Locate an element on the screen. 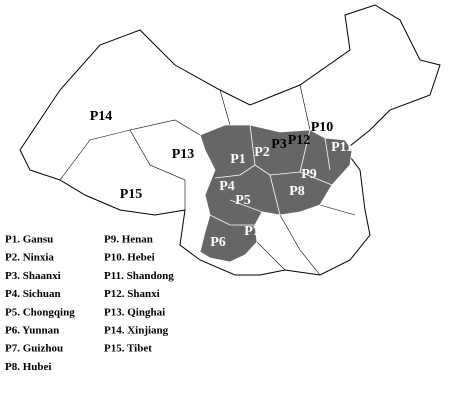 This screenshot has width=474, height=402. map-label: P3 is located at coordinates (279, 144).